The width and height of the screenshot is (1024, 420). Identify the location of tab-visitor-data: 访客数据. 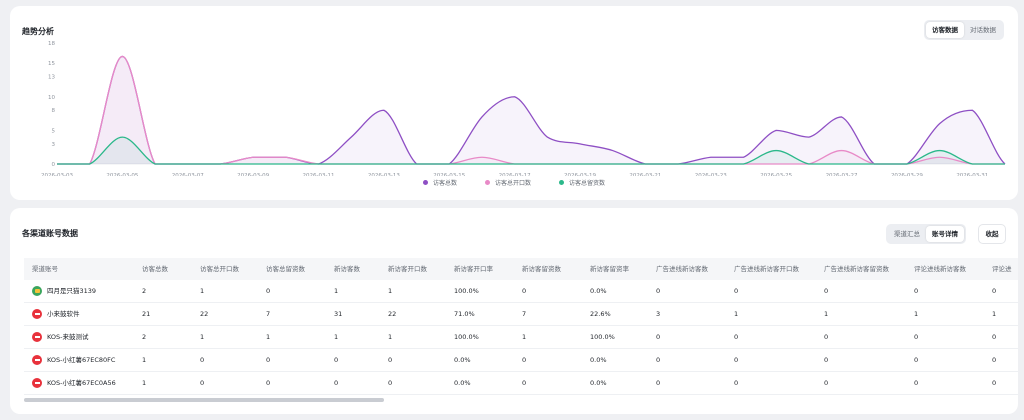
(945, 30).